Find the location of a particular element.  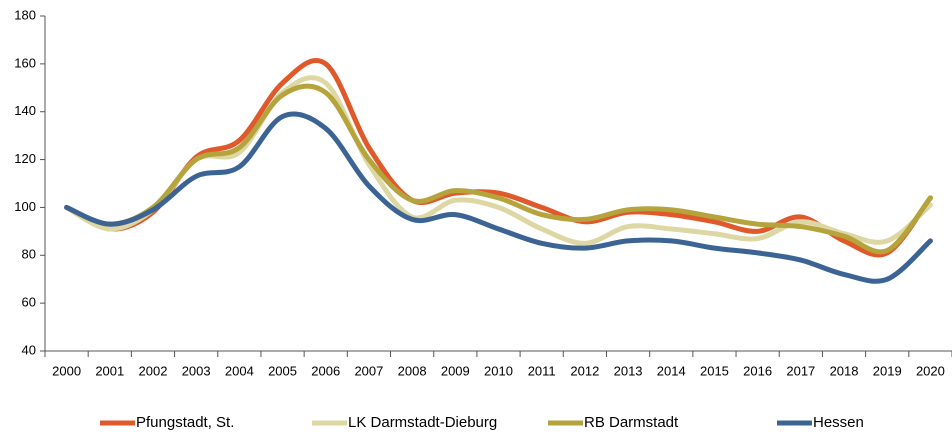

legend-label: LK Darmstadt-Dieburg is located at coordinates (422, 422).